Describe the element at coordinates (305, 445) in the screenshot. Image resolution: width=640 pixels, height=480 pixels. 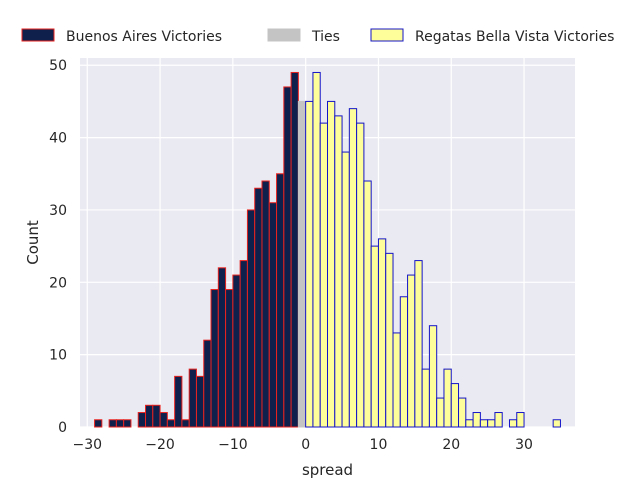
I see `x-tick-label: 0` at that location.